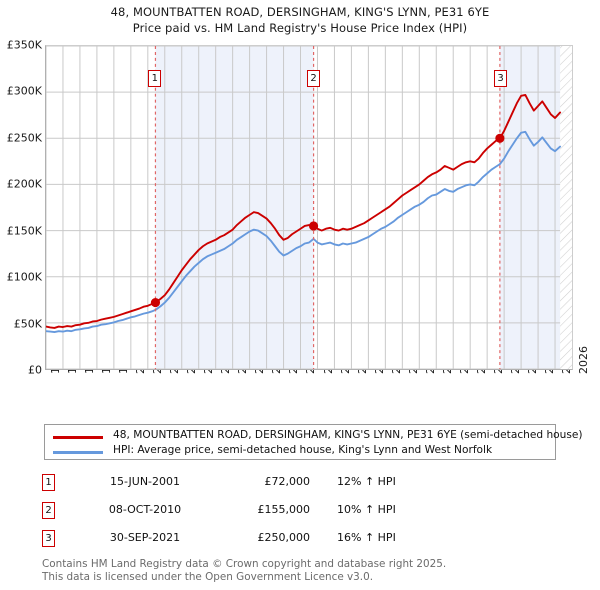 The width and height of the screenshot is (600, 590). Describe the element at coordinates (48, 482) in the screenshot. I see `transaction-index-badge: 1` at that location.